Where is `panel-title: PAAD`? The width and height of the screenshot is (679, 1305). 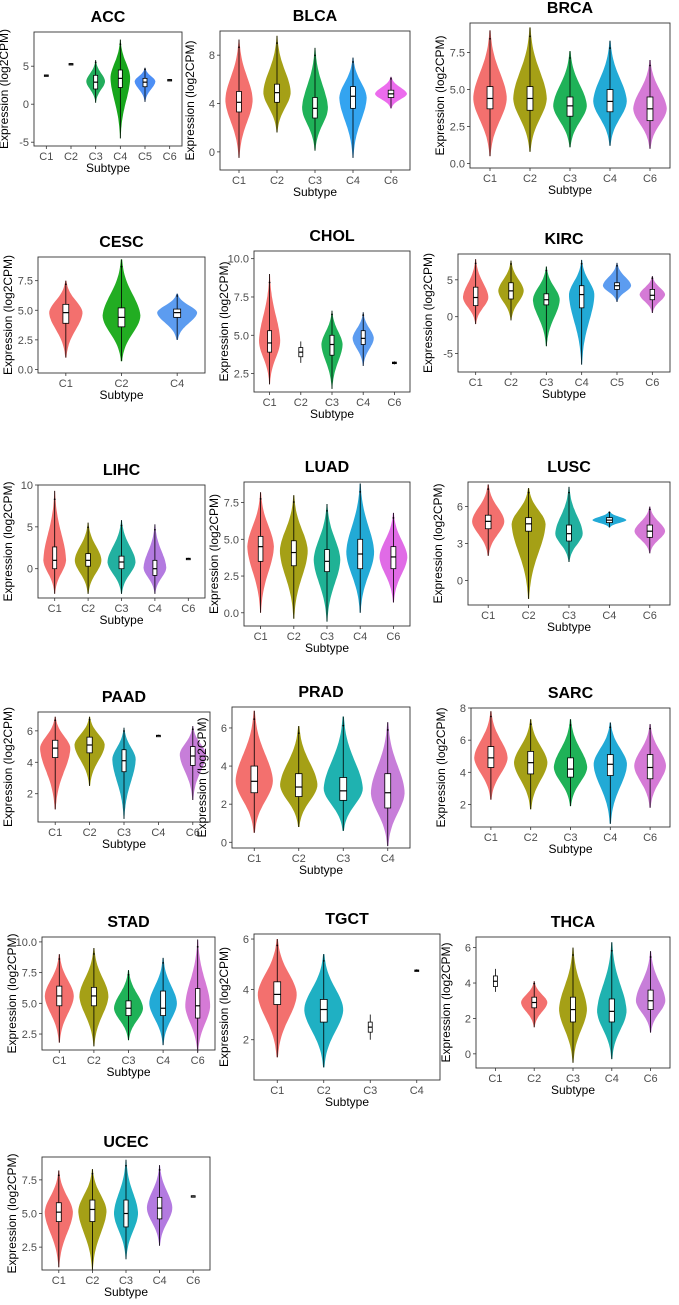
panel-title: PAAD is located at coordinates (124, 697).